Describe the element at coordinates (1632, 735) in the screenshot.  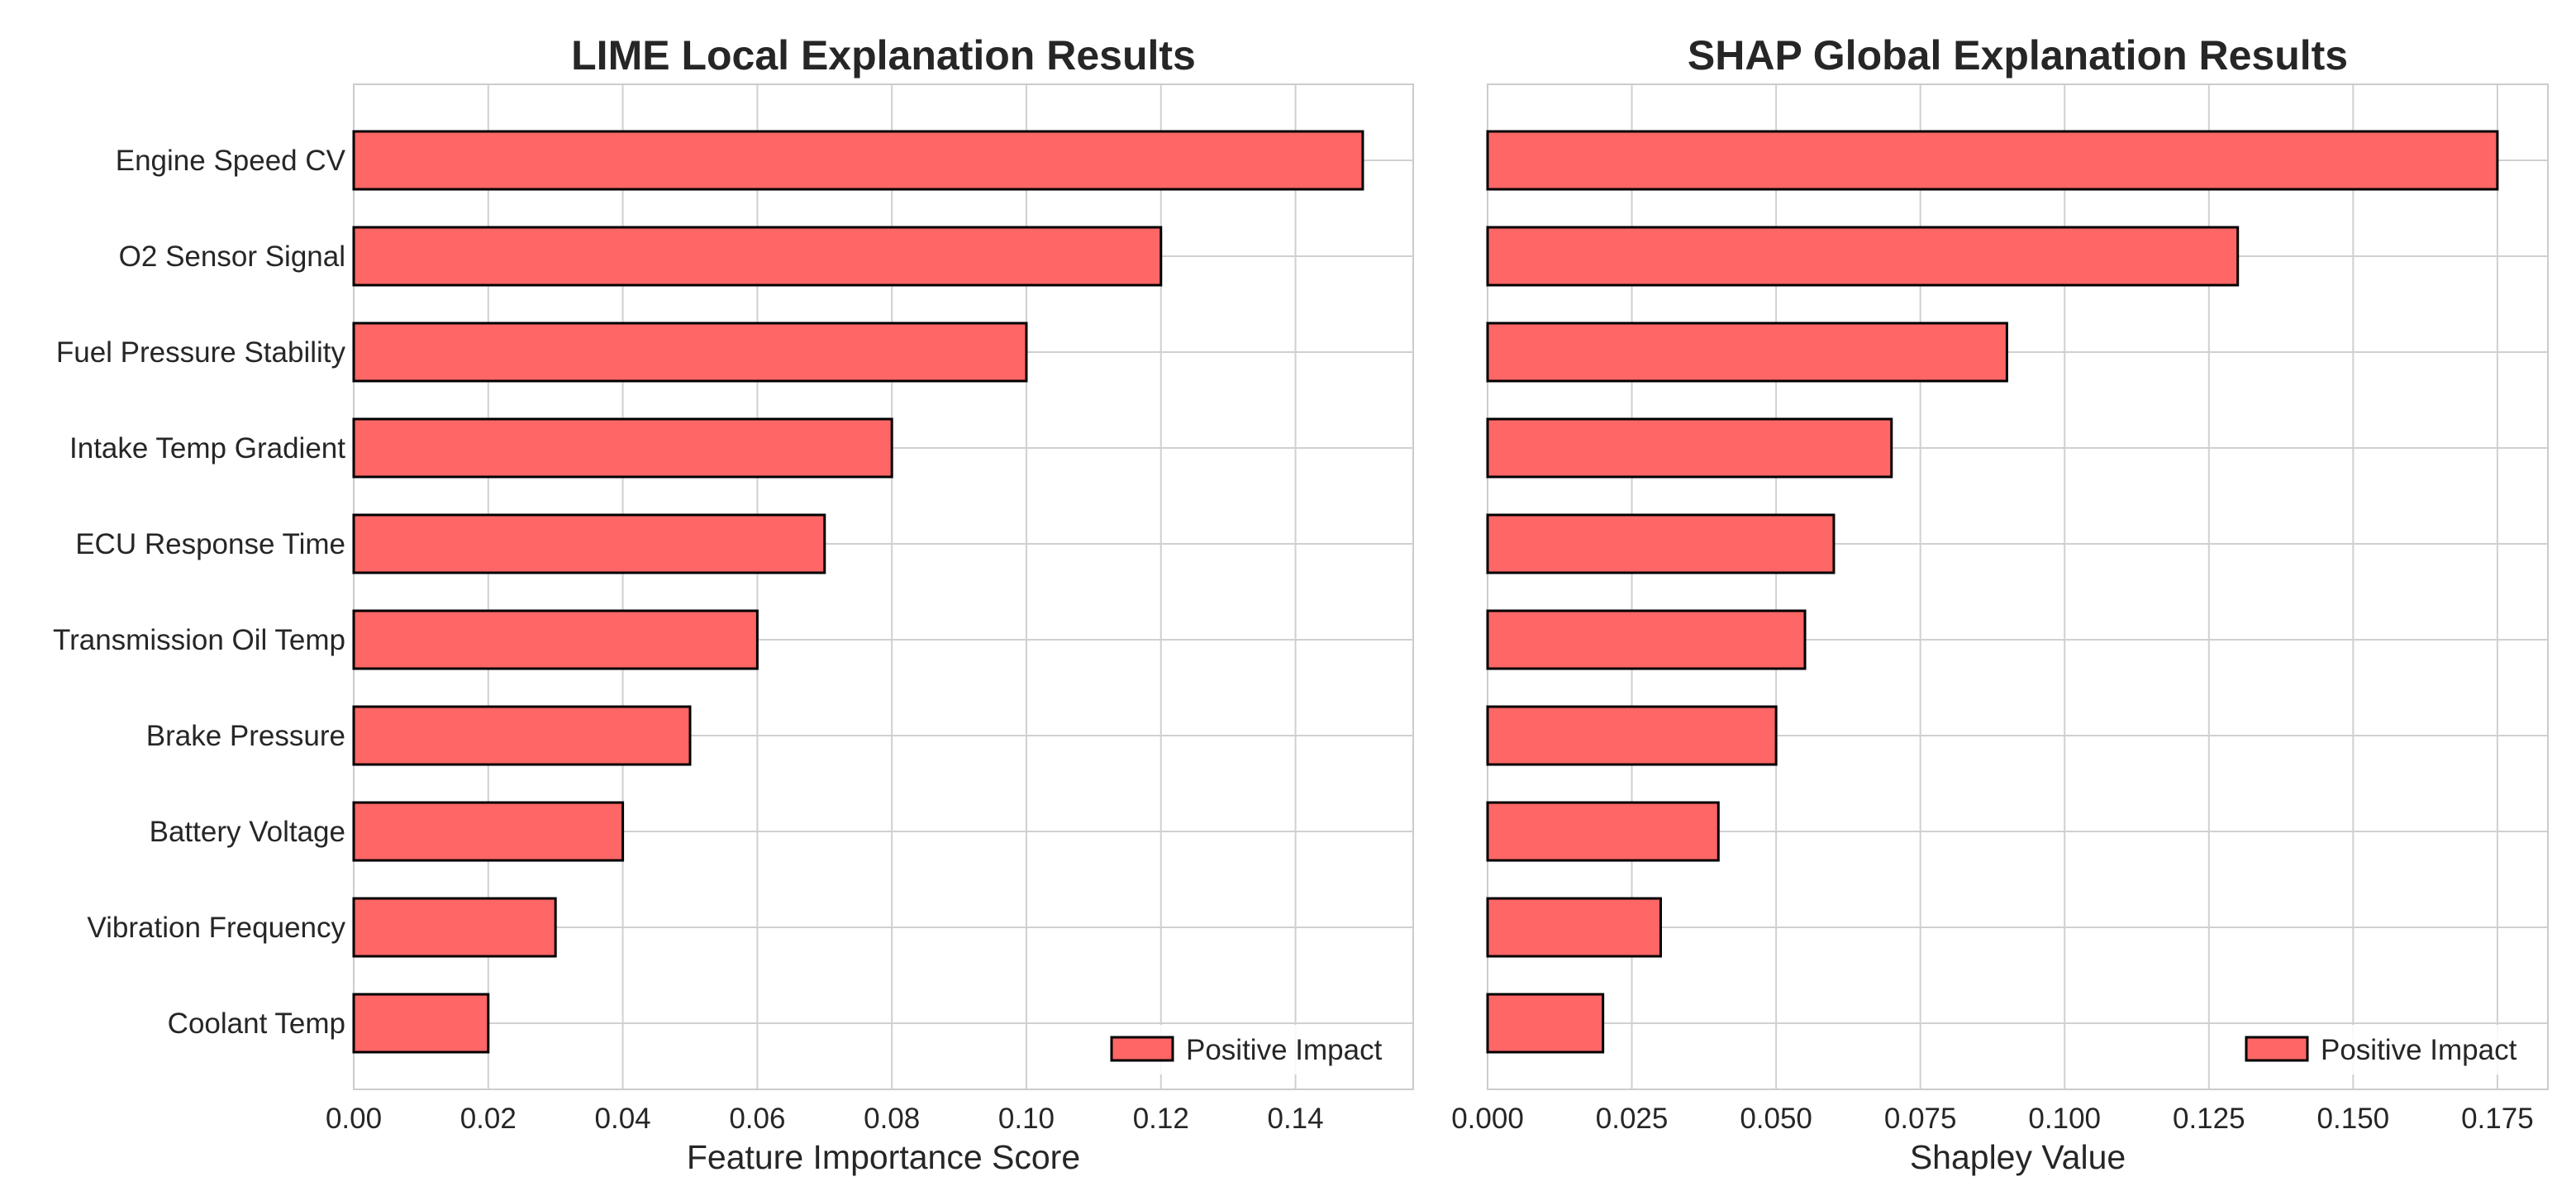
I see `shap-bar-brake-pressure` at that location.